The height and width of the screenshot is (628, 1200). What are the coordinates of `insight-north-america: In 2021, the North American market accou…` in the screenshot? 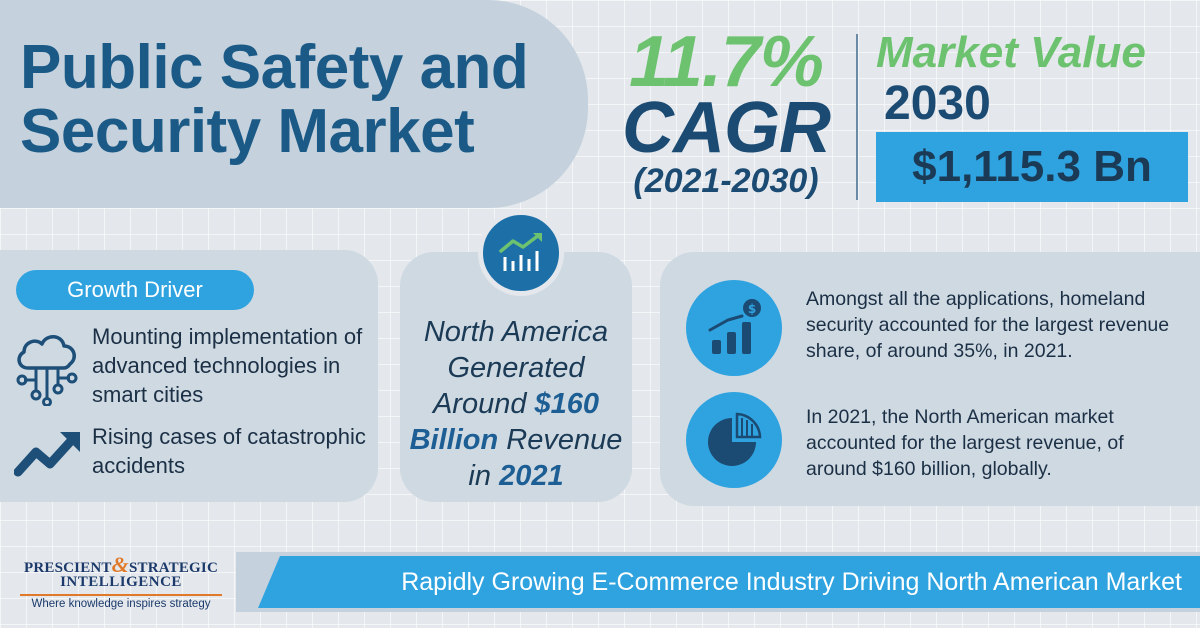 It's located at (965, 443).